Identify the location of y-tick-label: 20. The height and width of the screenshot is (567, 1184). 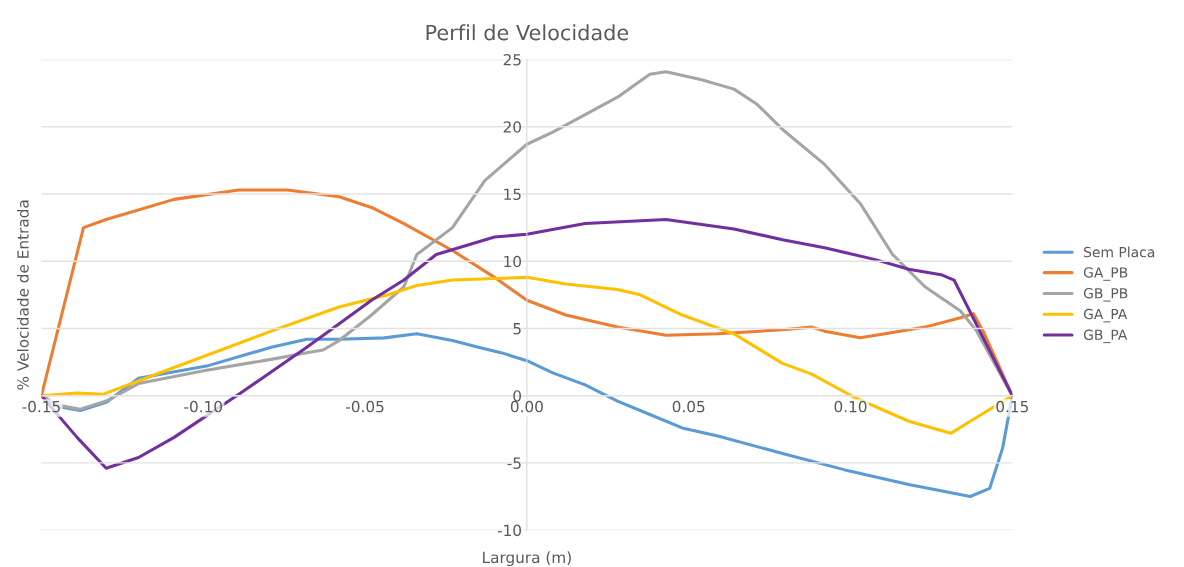
(512, 127).